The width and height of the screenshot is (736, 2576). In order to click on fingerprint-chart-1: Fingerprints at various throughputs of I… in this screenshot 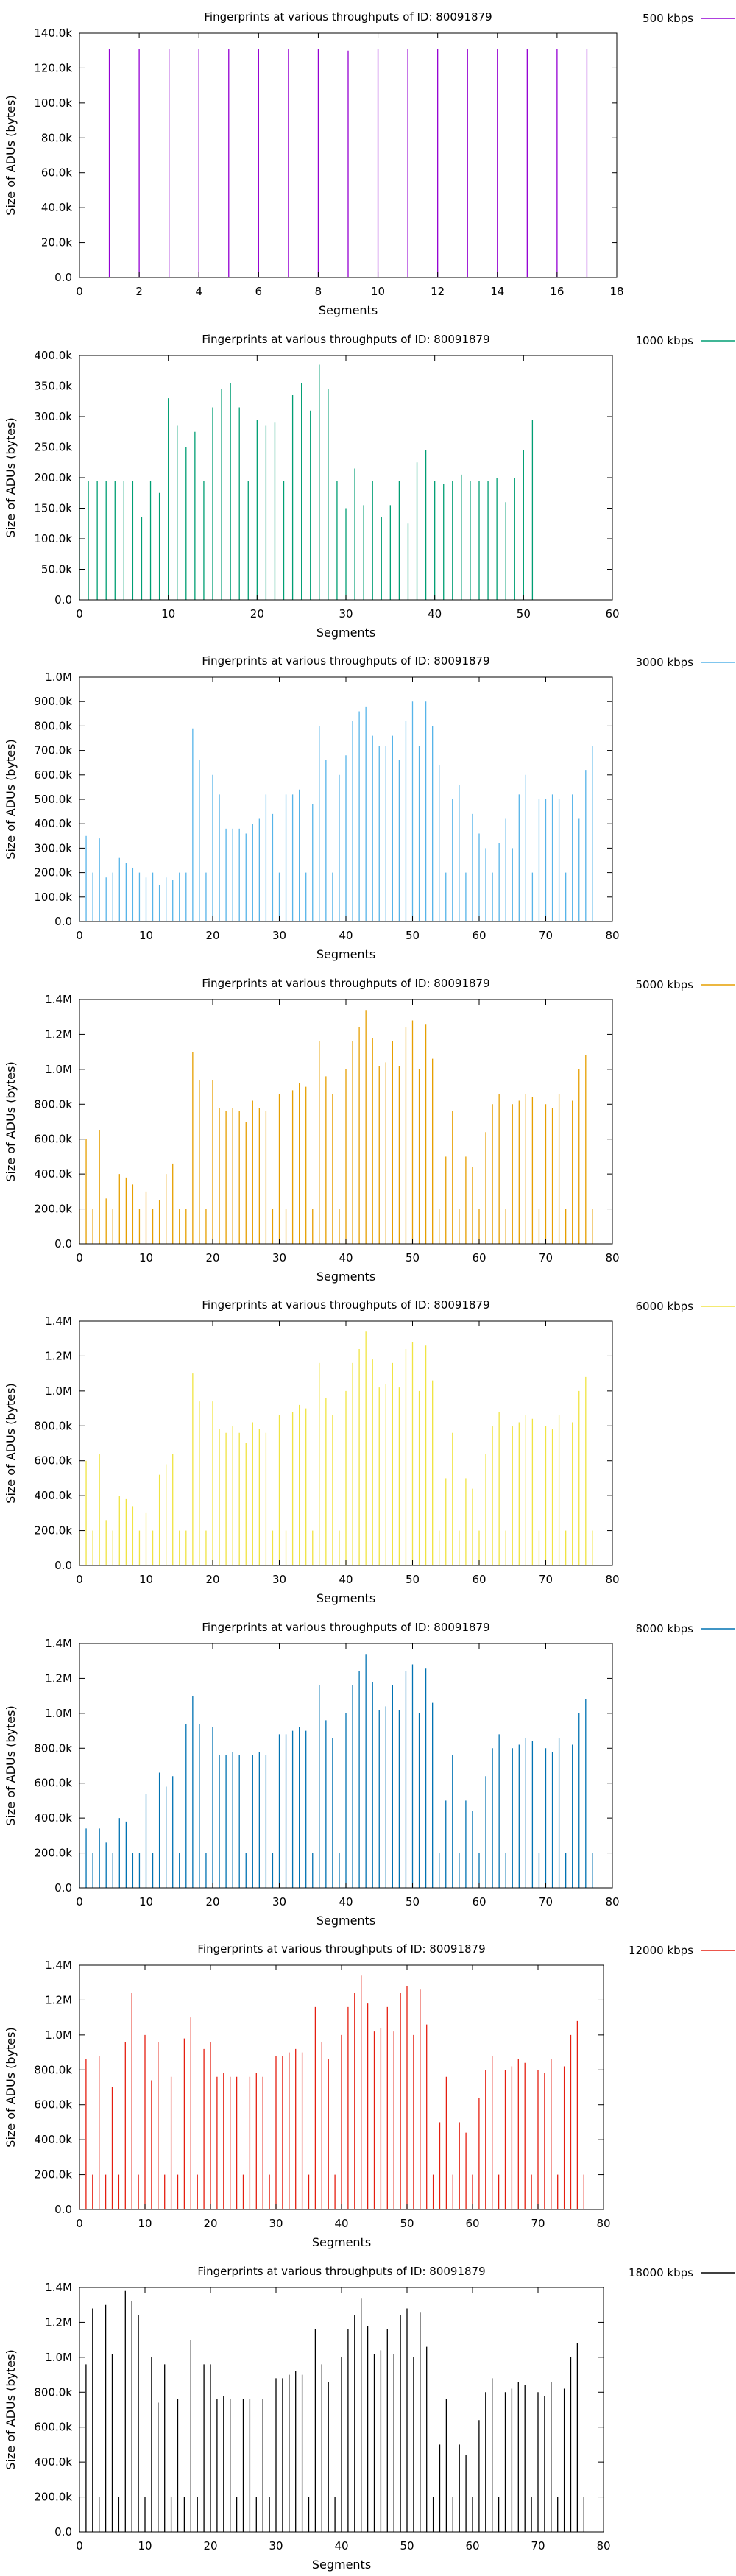, I will do `click(369, 486)`.